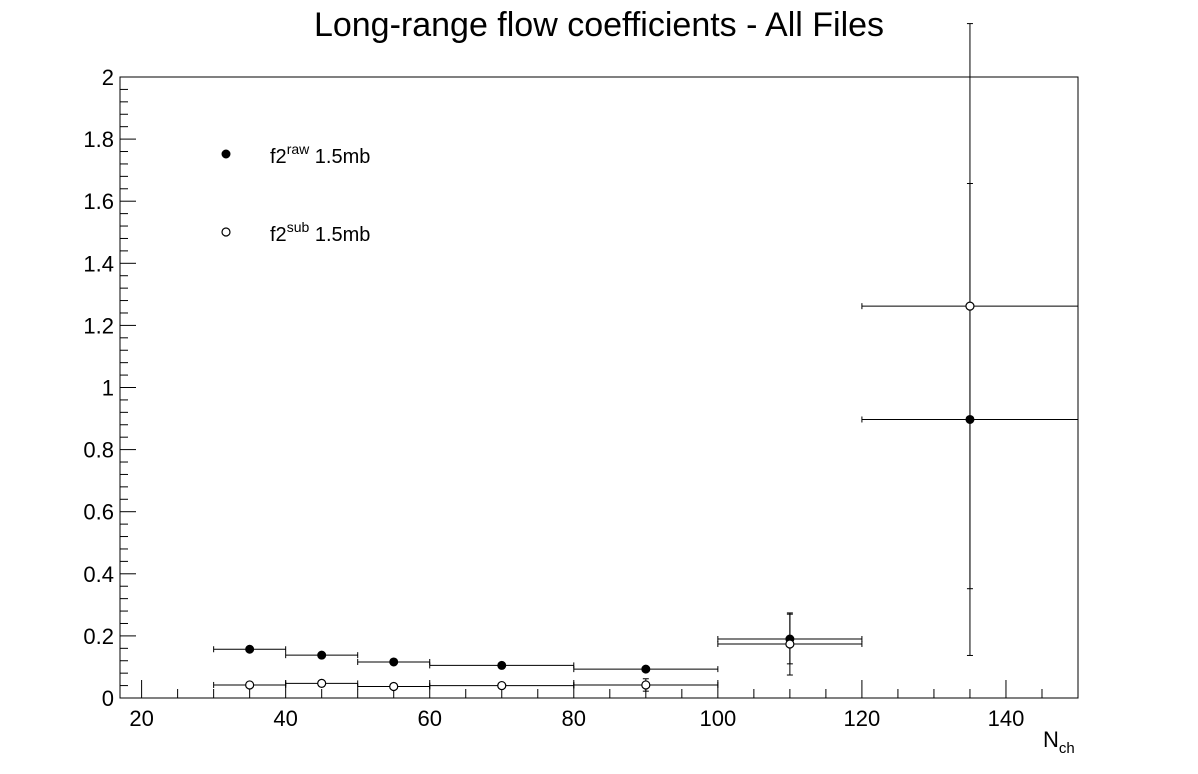 This screenshot has width=1198, height=774. I want to click on x-tick-label: 100, so click(717, 718).